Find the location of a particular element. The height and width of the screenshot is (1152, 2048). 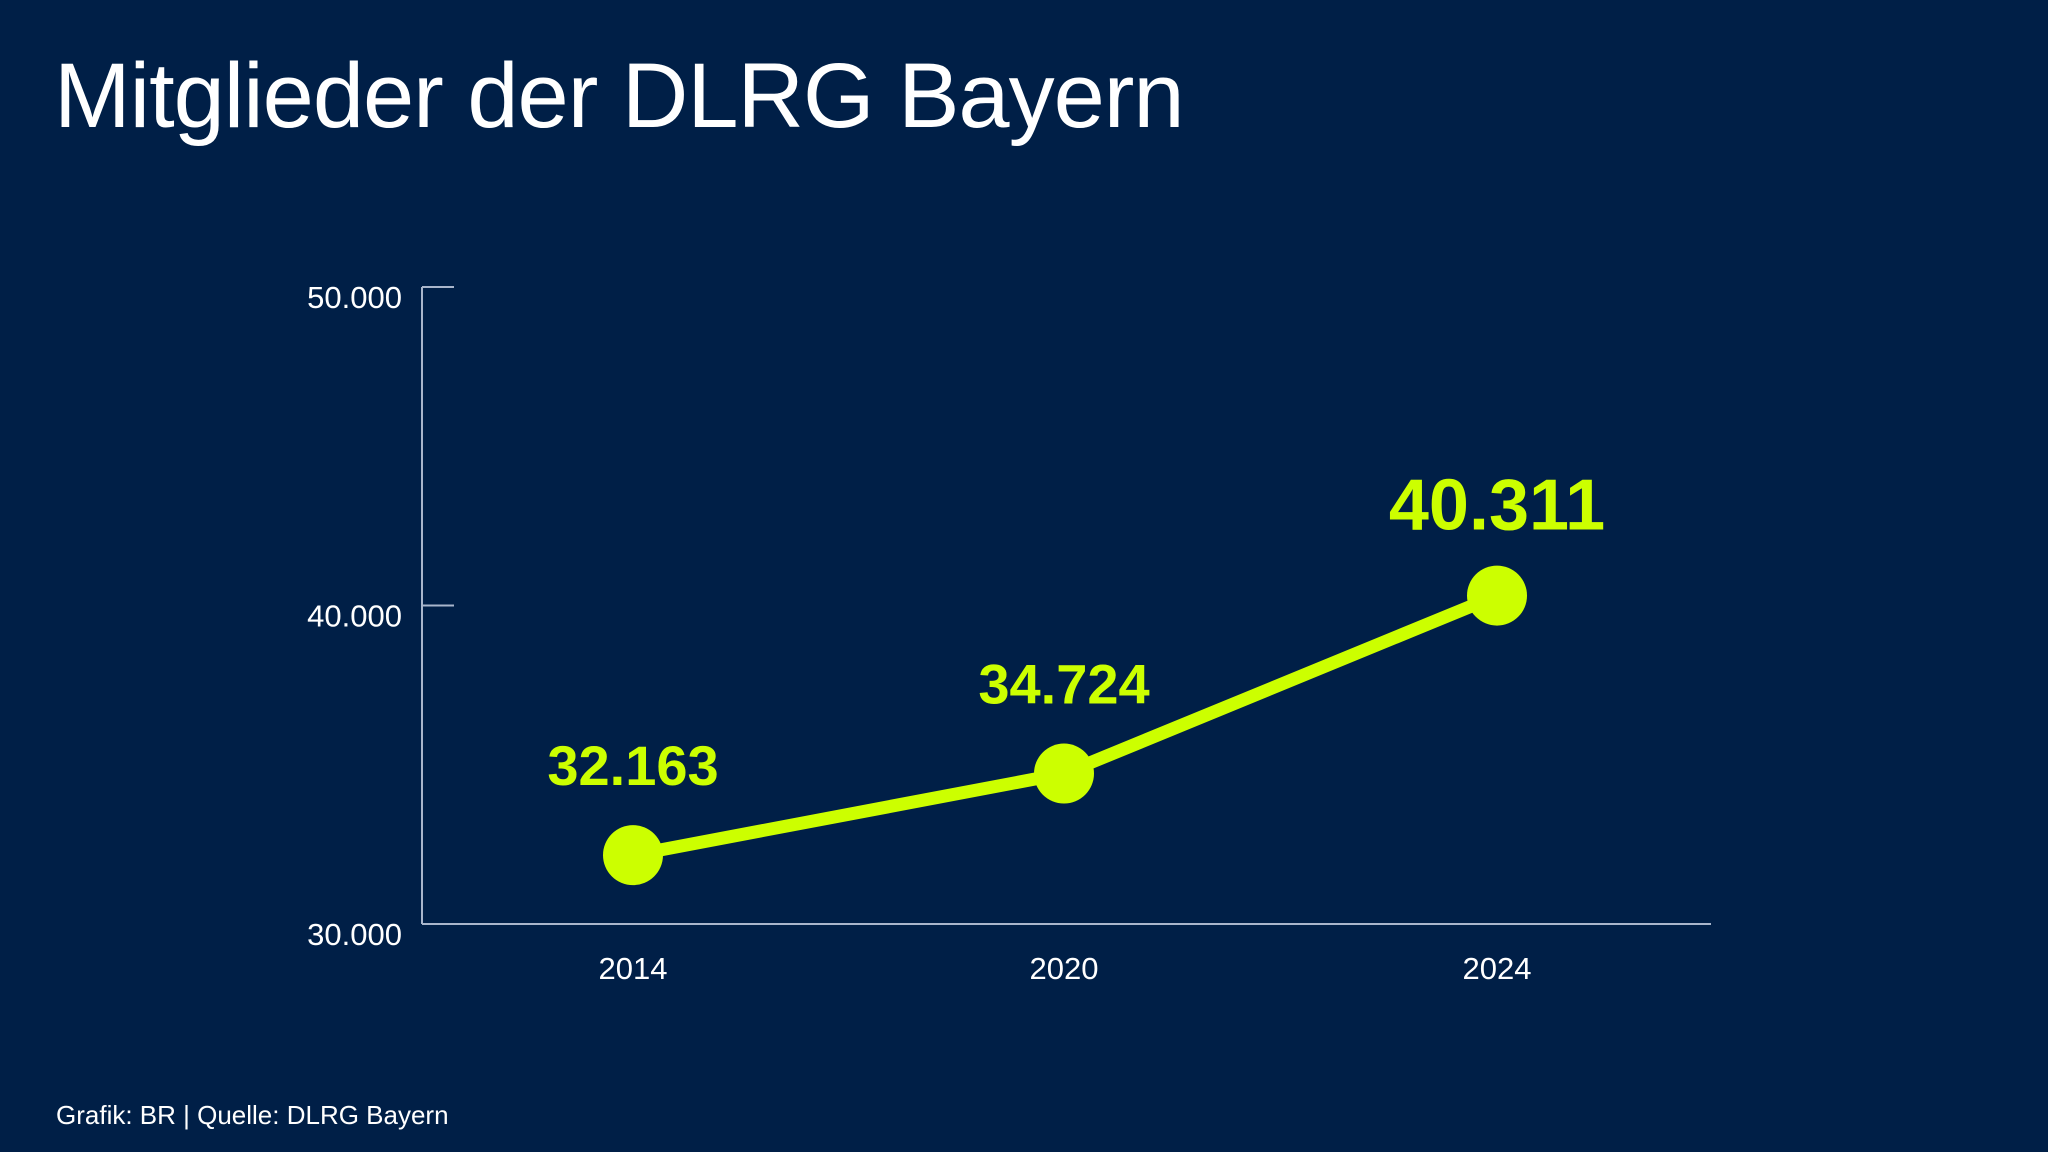

x-tick-label: 2020 is located at coordinates (1064, 968).